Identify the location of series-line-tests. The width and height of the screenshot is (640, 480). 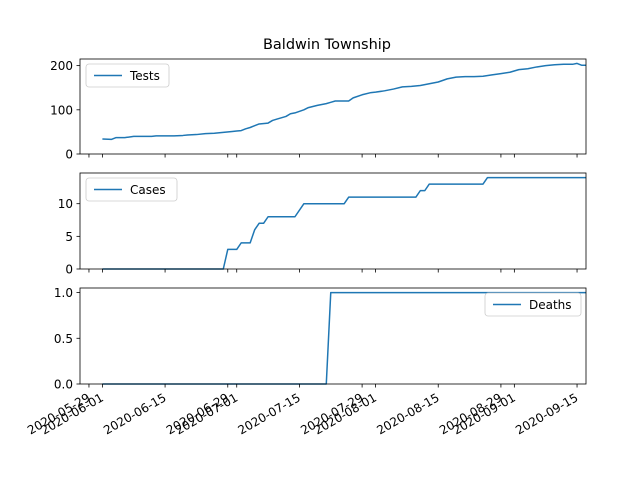
(344, 101).